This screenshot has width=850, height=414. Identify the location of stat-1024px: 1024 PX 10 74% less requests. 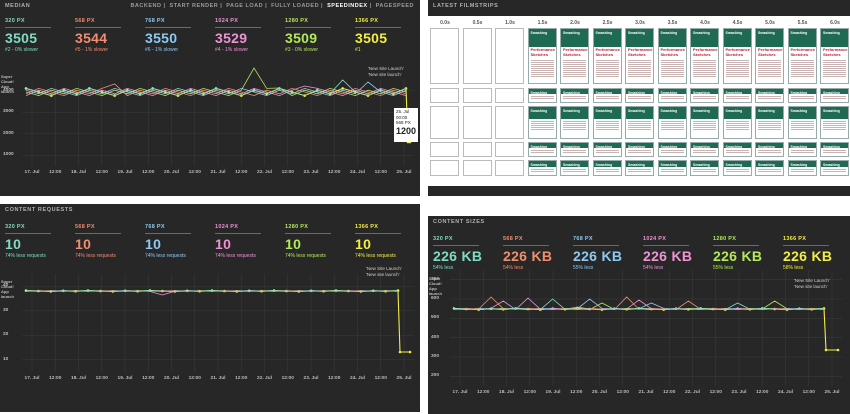
(238, 241).